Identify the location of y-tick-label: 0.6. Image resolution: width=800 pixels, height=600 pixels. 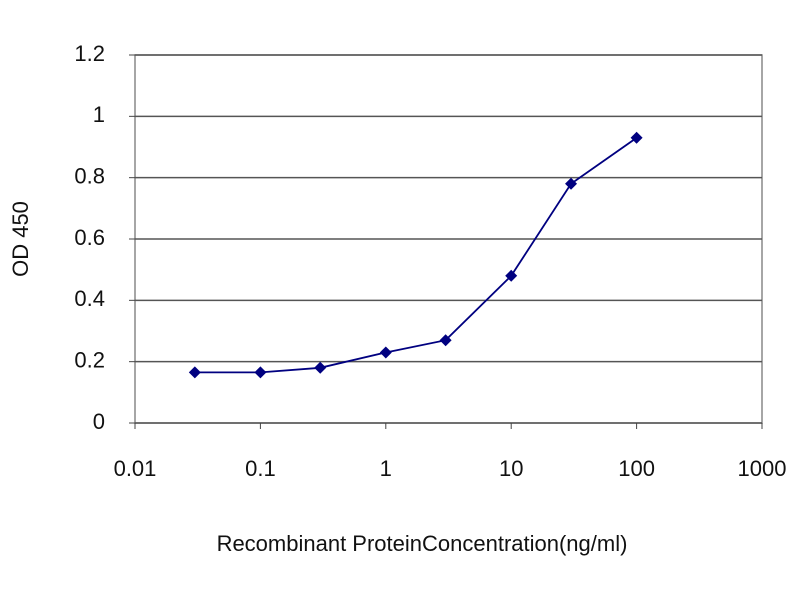
(89, 237).